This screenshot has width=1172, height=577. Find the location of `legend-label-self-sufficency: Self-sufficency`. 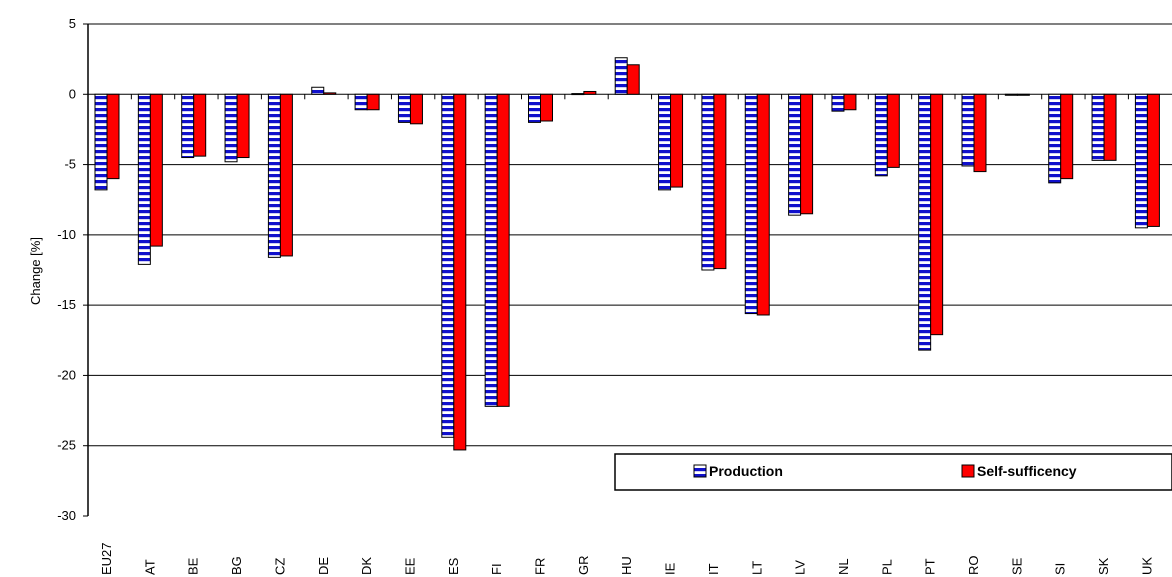

legend-label-self-sufficency: Self-sufficency is located at coordinates (1027, 471).